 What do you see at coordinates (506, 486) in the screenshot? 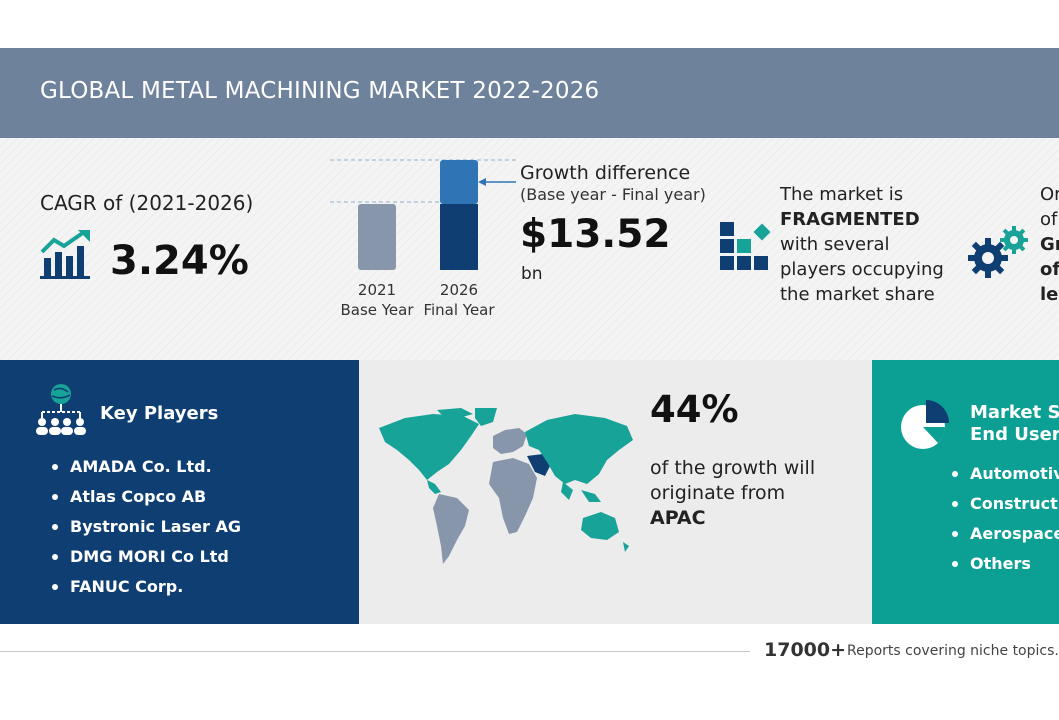
I see `world-map-icon` at bounding box center [506, 486].